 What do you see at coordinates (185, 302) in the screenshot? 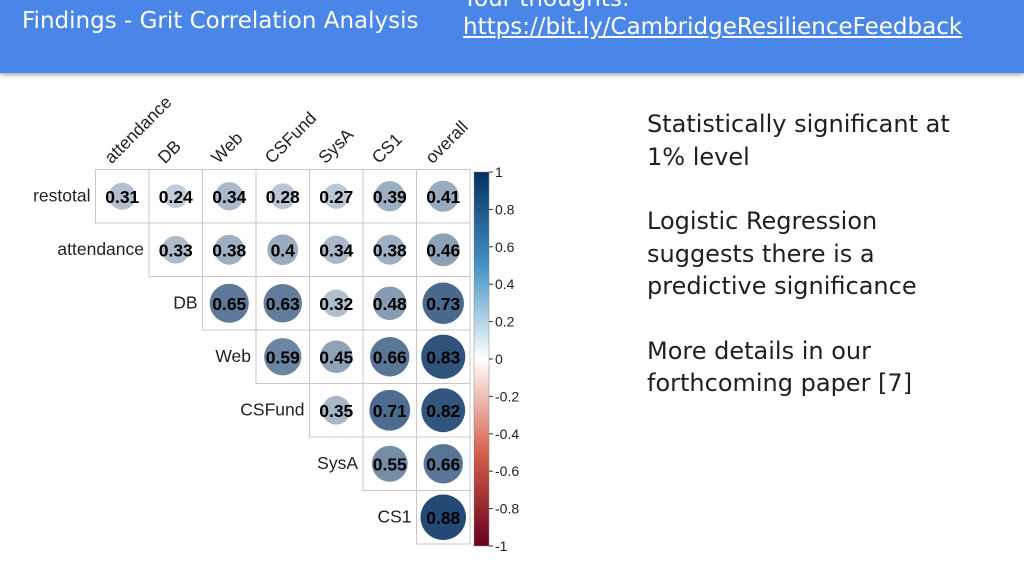
I see `row-label: DB` at bounding box center [185, 302].